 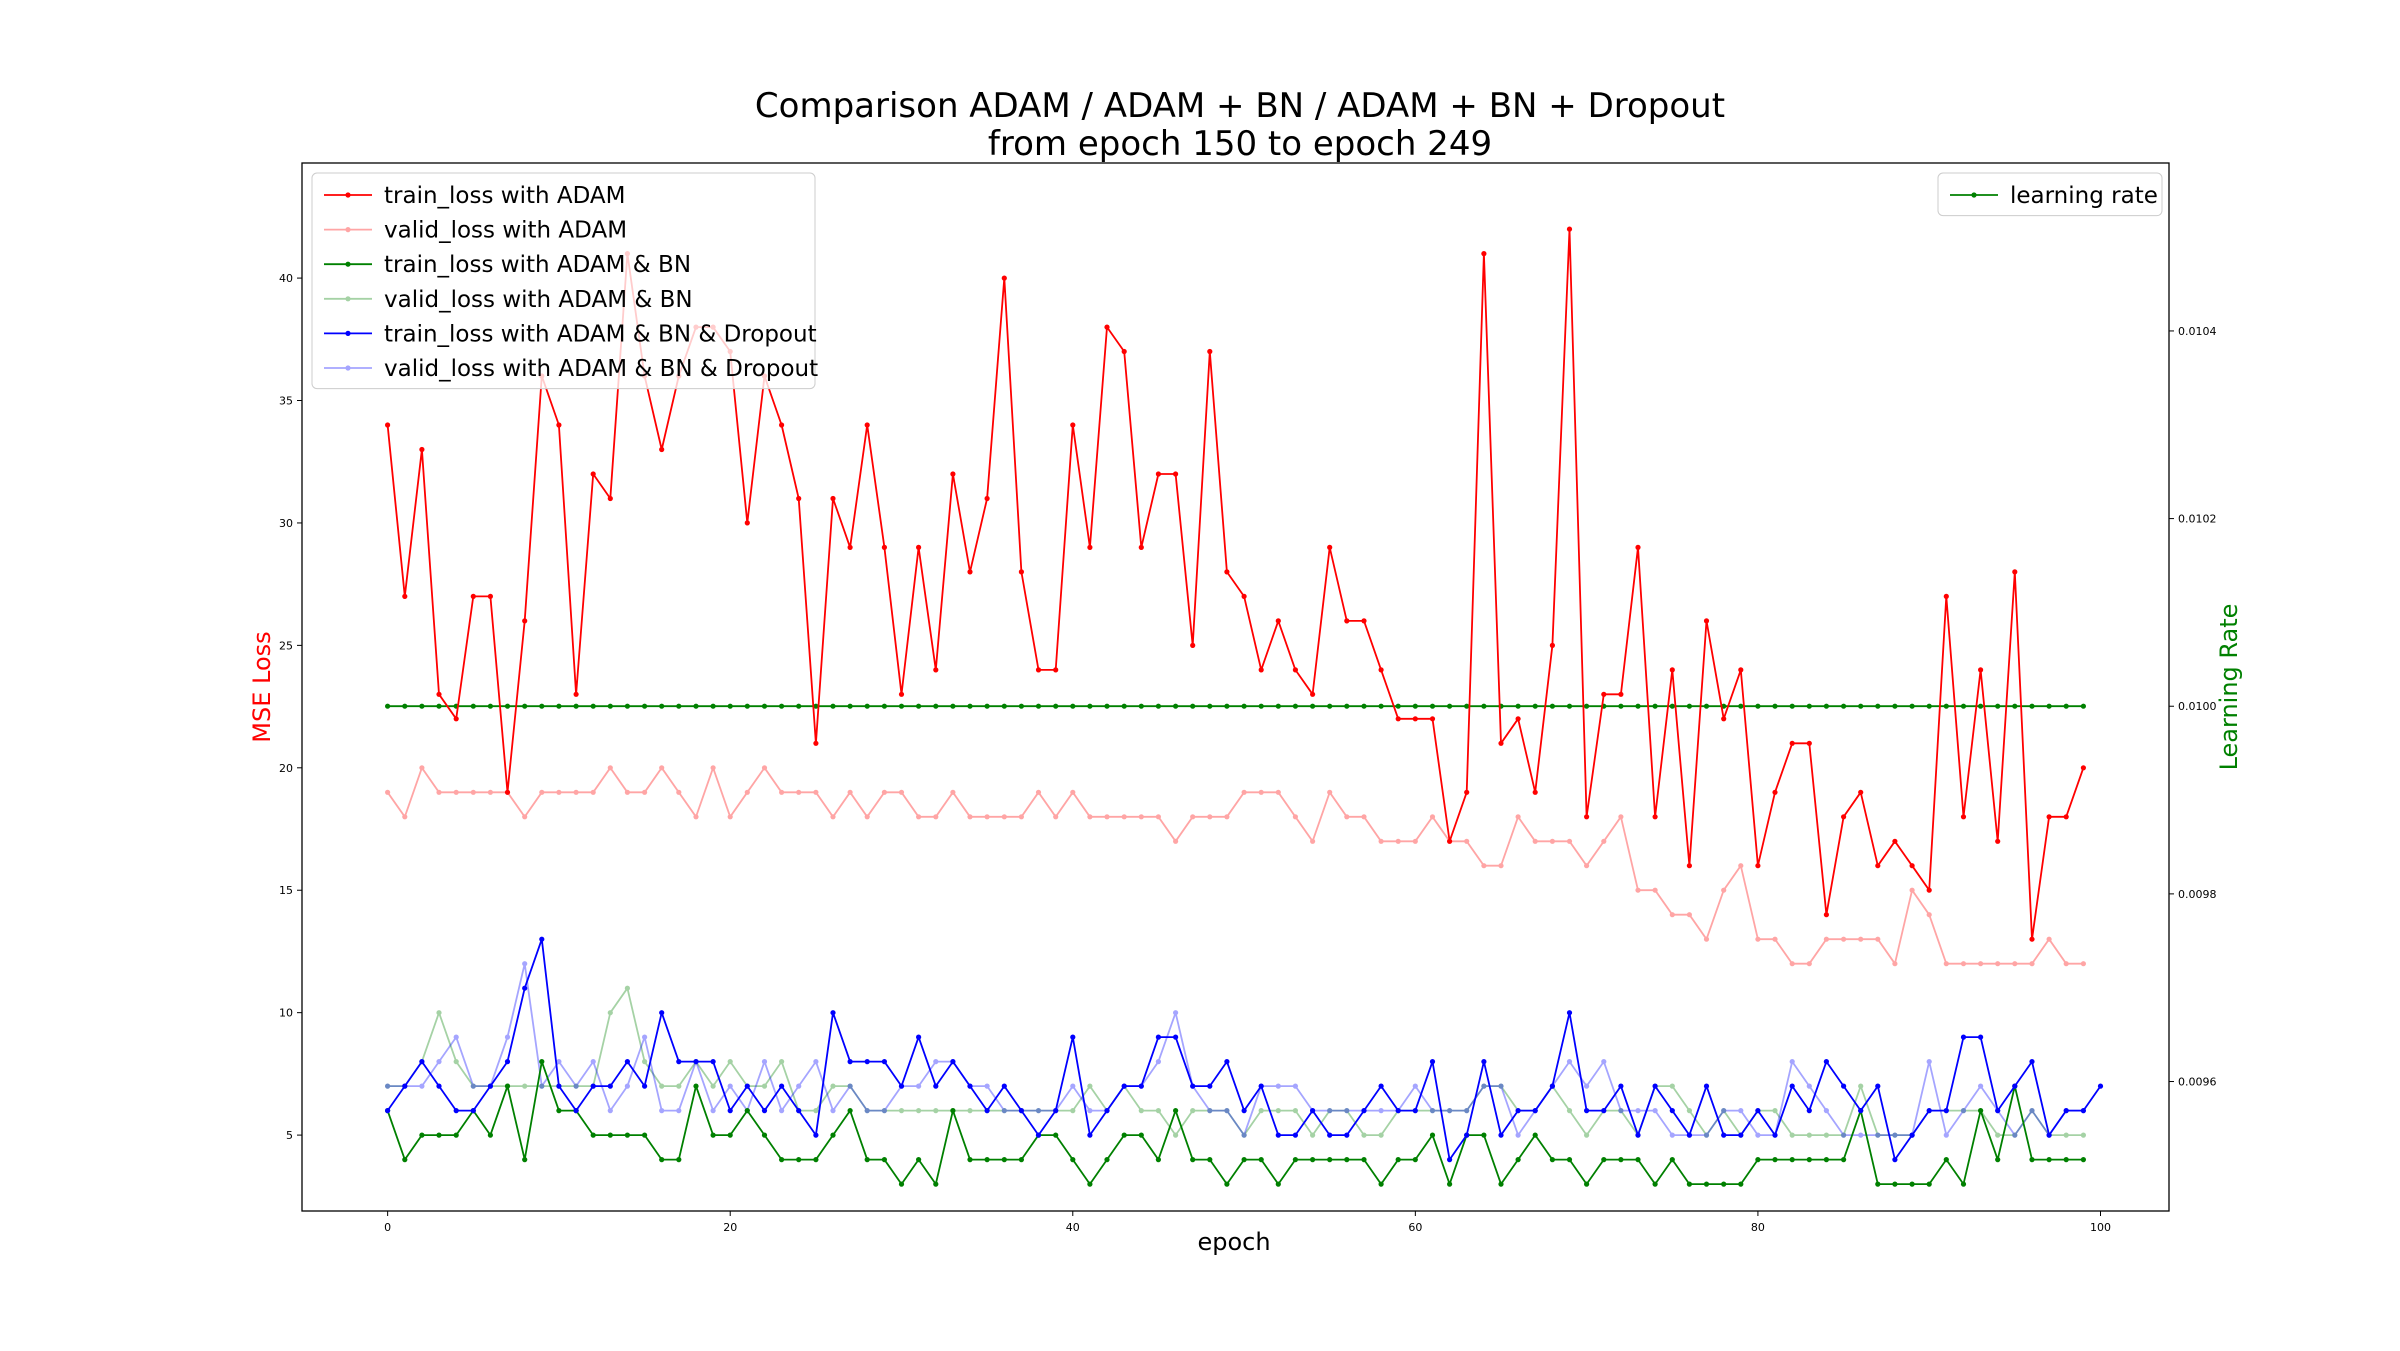 What do you see at coordinates (348, 299) in the screenshot?
I see `legend-swatch` at bounding box center [348, 299].